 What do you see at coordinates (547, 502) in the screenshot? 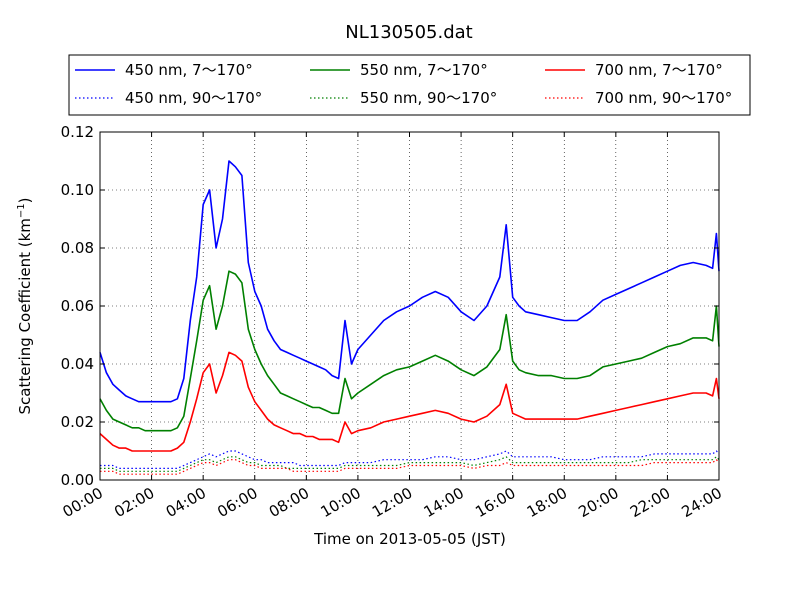
I see `x-tick-label: 18:00` at bounding box center [547, 502].